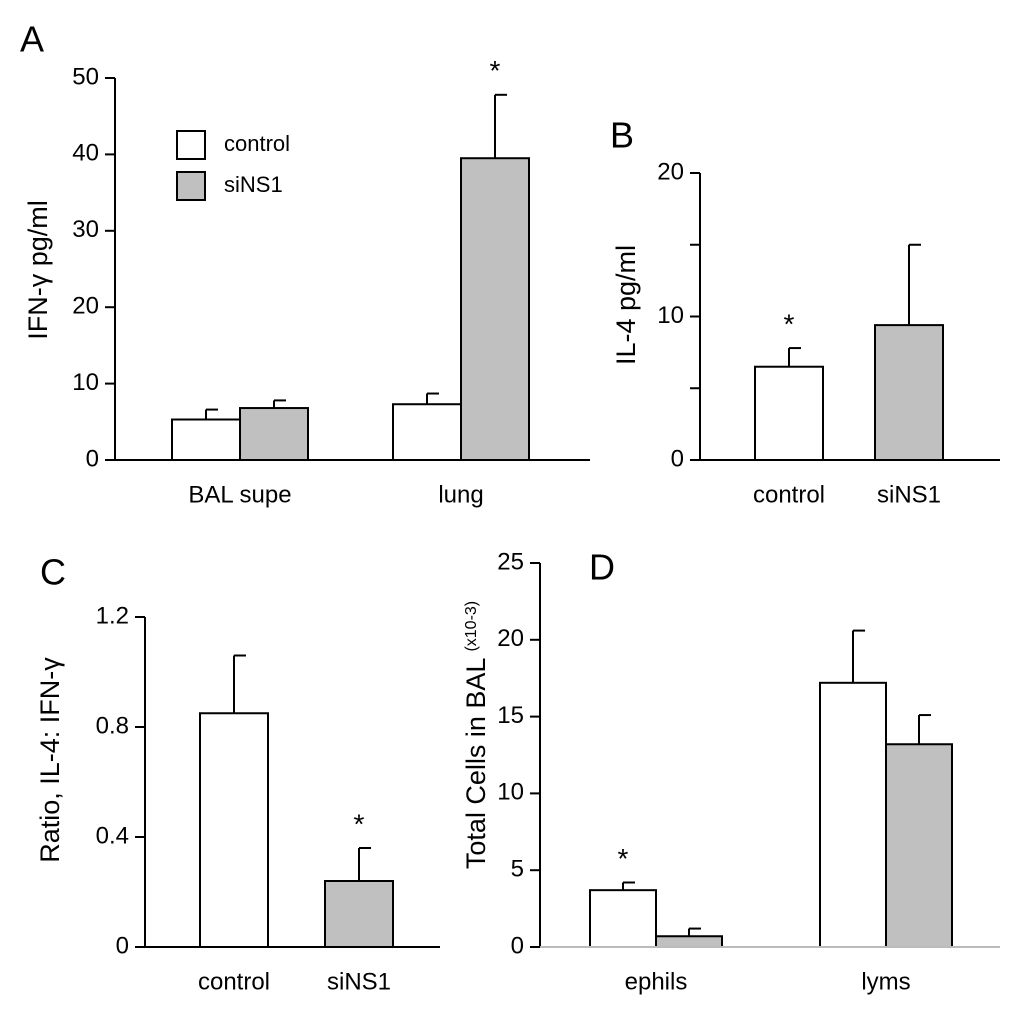  I want to click on y-axis-label-text: IL-4 pg/ml, so click(626, 305).